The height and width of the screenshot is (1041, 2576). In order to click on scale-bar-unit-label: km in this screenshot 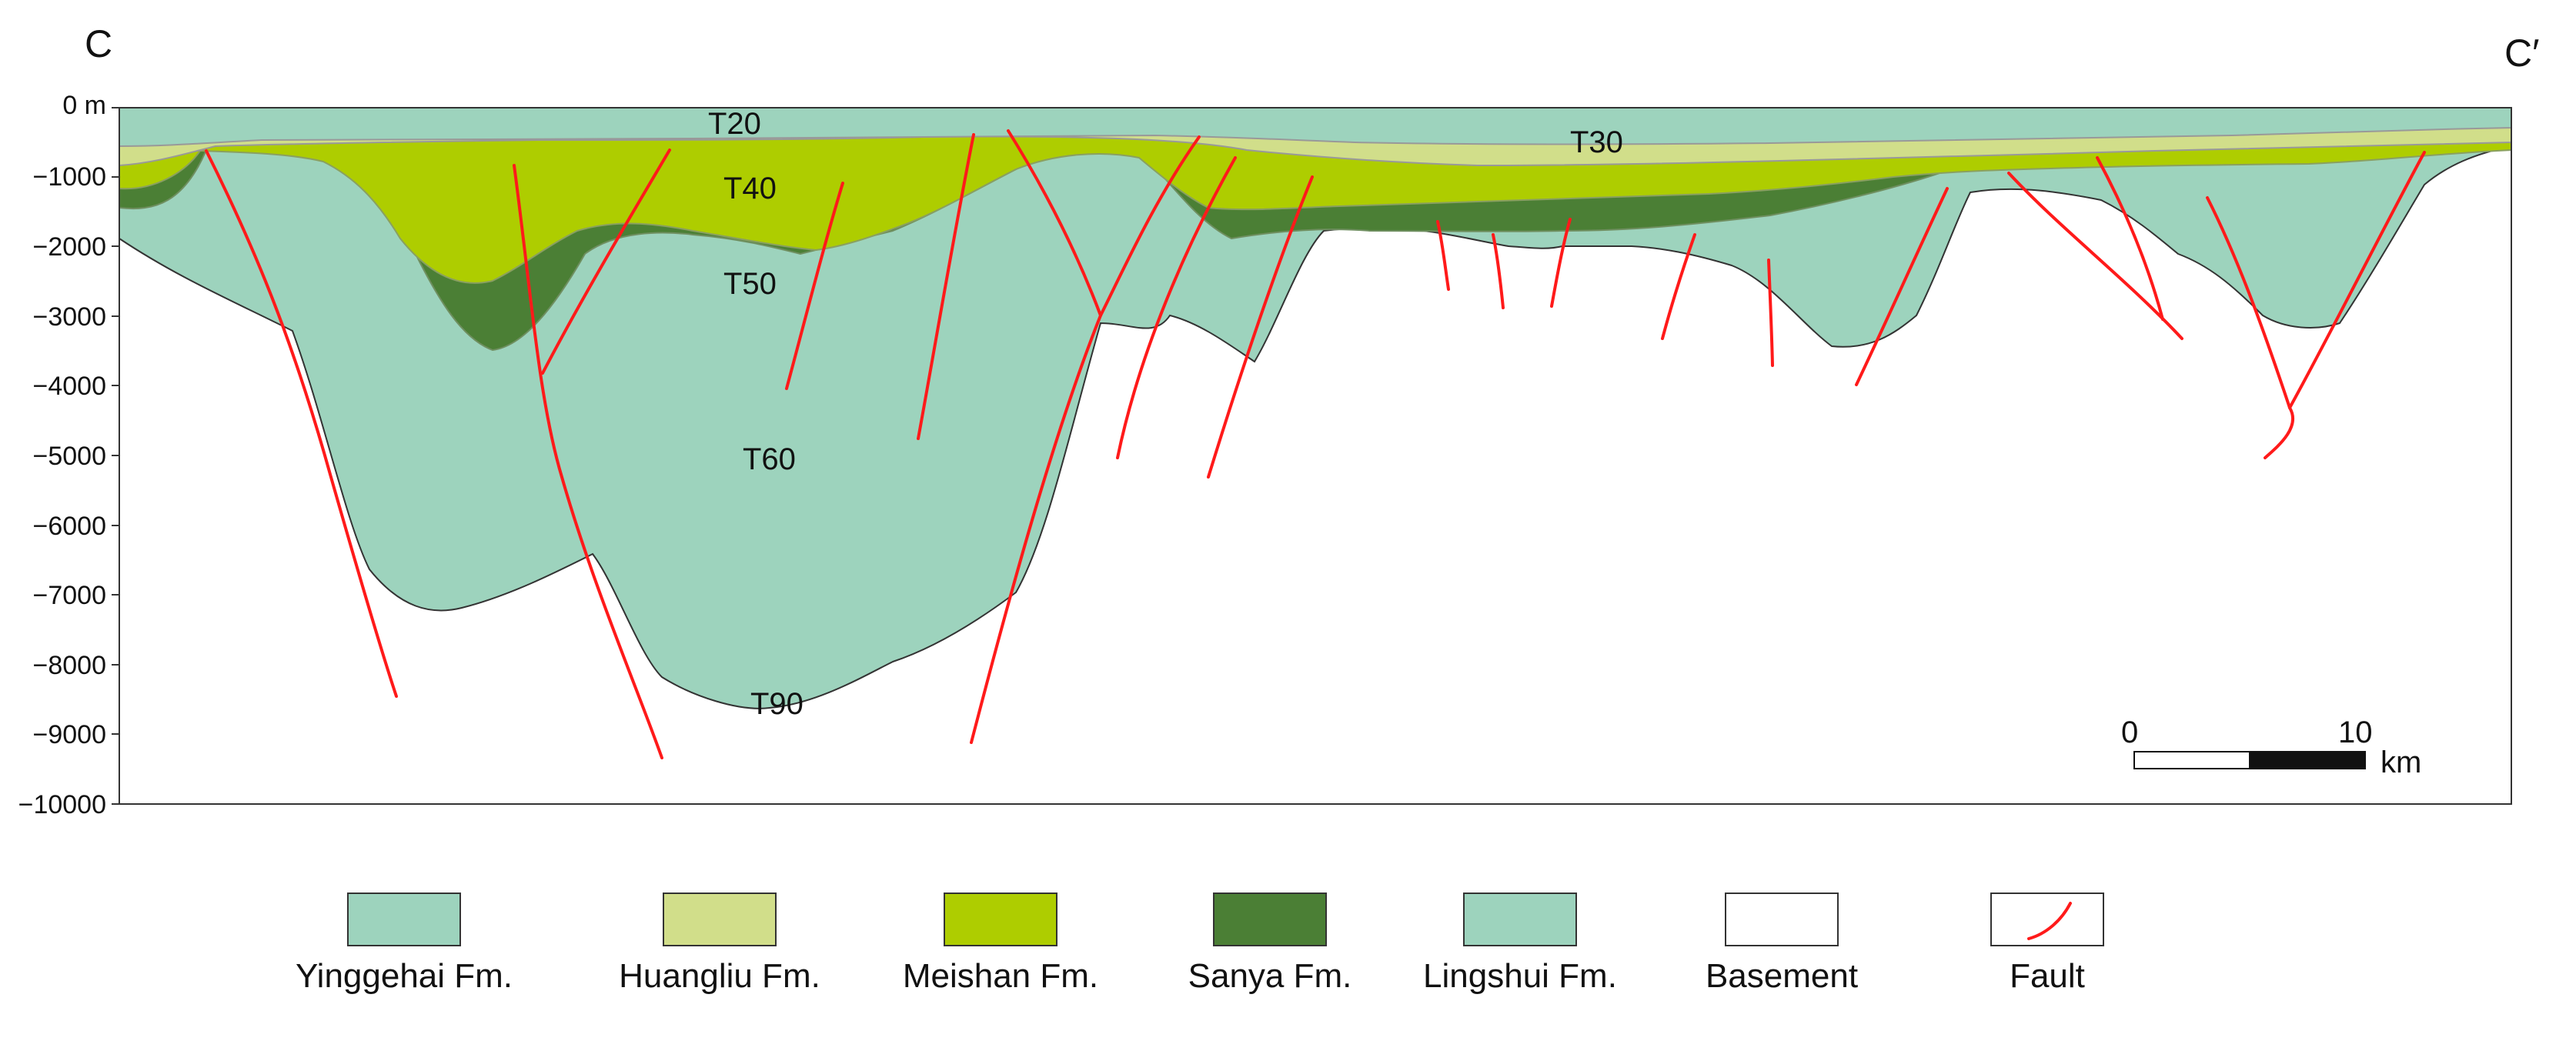, I will do `click(2401, 762)`.